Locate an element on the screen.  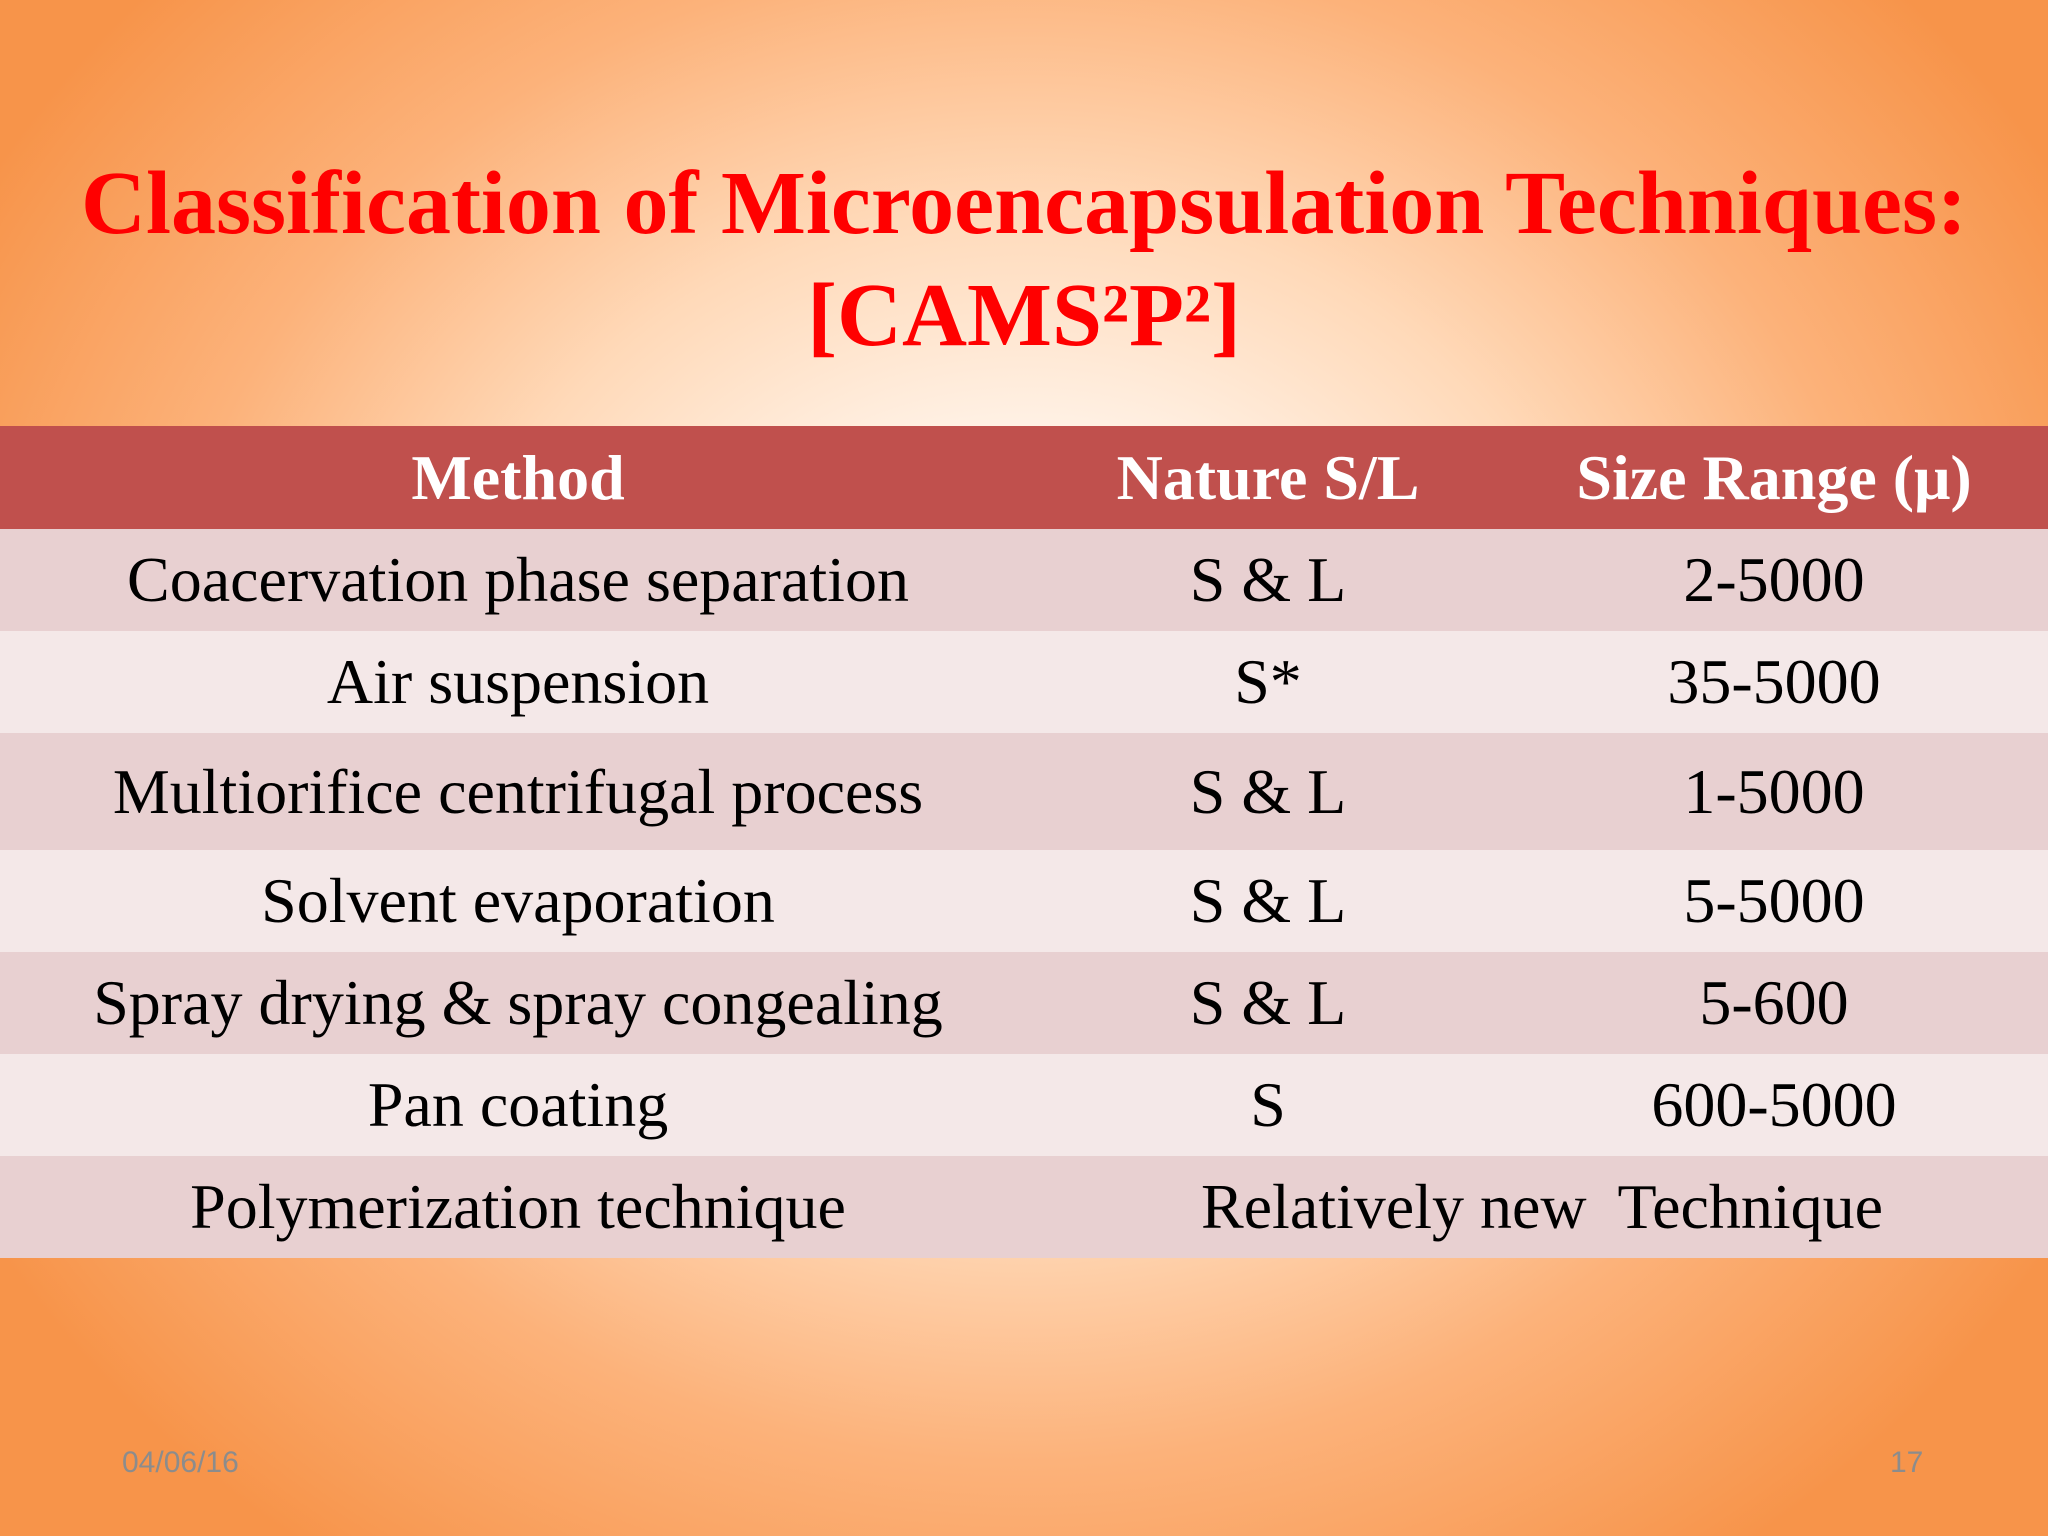
nature-cell: S is located at coordinates (1268, 1105).